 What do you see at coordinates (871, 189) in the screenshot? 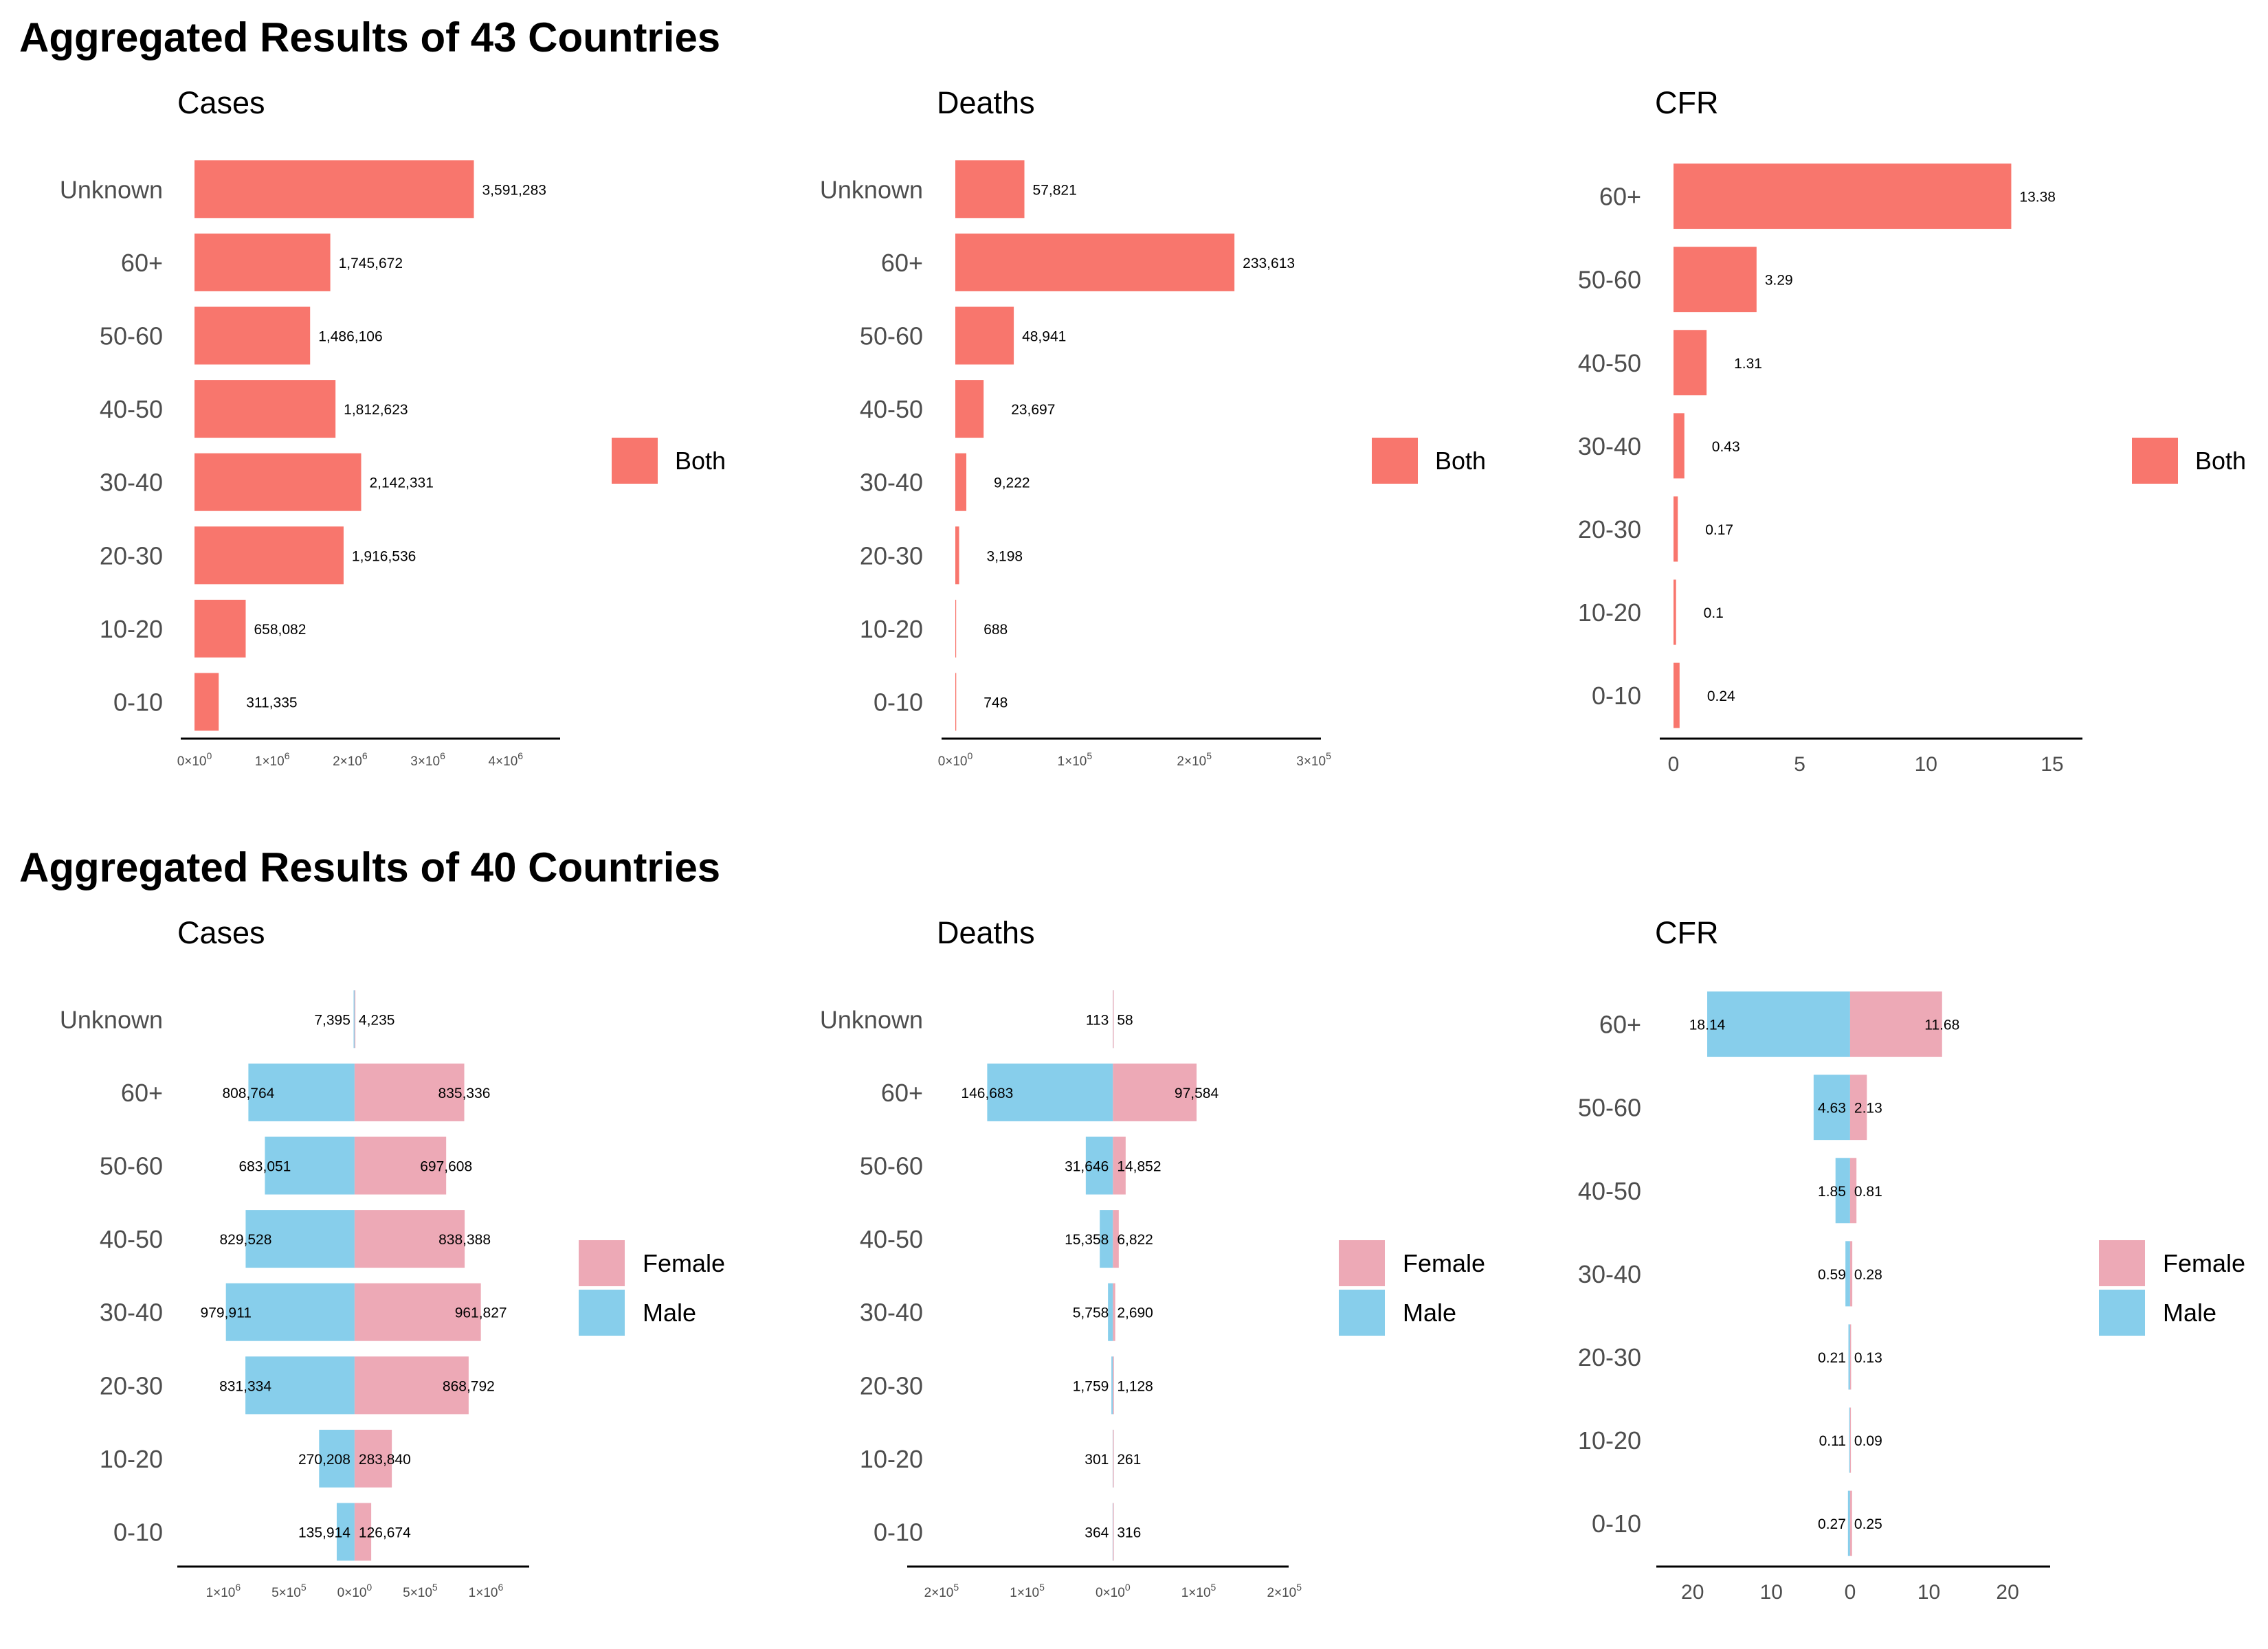
I see `category-label: Unknown` at bounding box center [871, 189].